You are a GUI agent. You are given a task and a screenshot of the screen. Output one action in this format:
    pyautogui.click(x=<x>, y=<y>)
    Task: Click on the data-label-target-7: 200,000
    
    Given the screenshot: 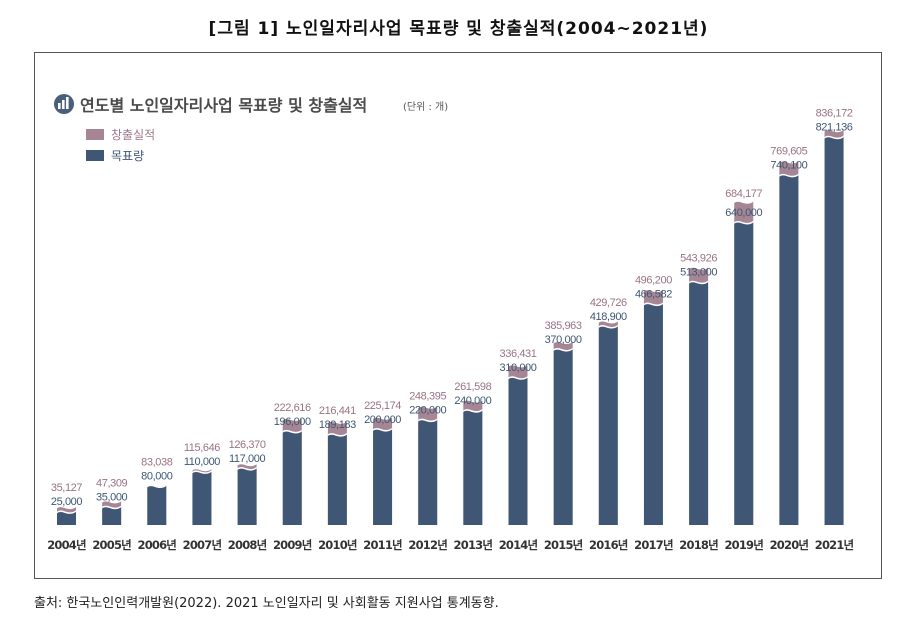 What is the action you would take?
    pyautogui.click(x=382, y=420)
    